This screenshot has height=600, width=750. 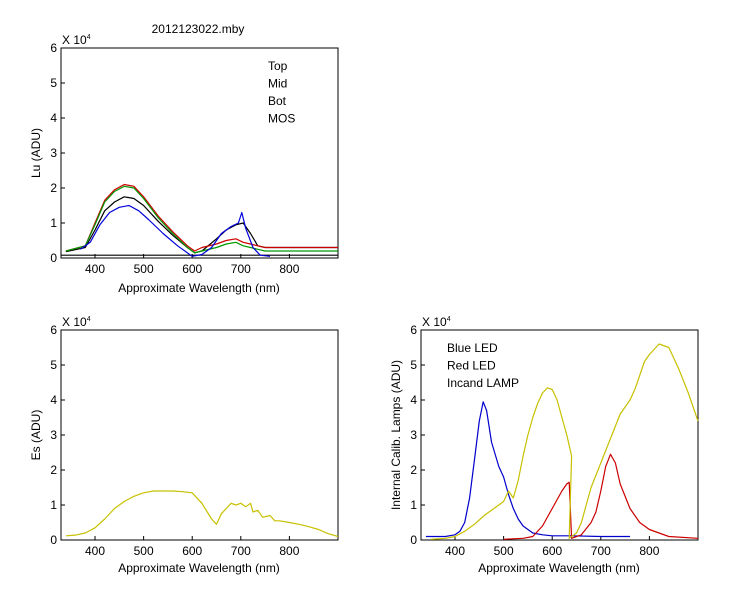 I want to click on x-axis-label-lamps: Approximate Wavelength (nm), so click(x=559, y=568).